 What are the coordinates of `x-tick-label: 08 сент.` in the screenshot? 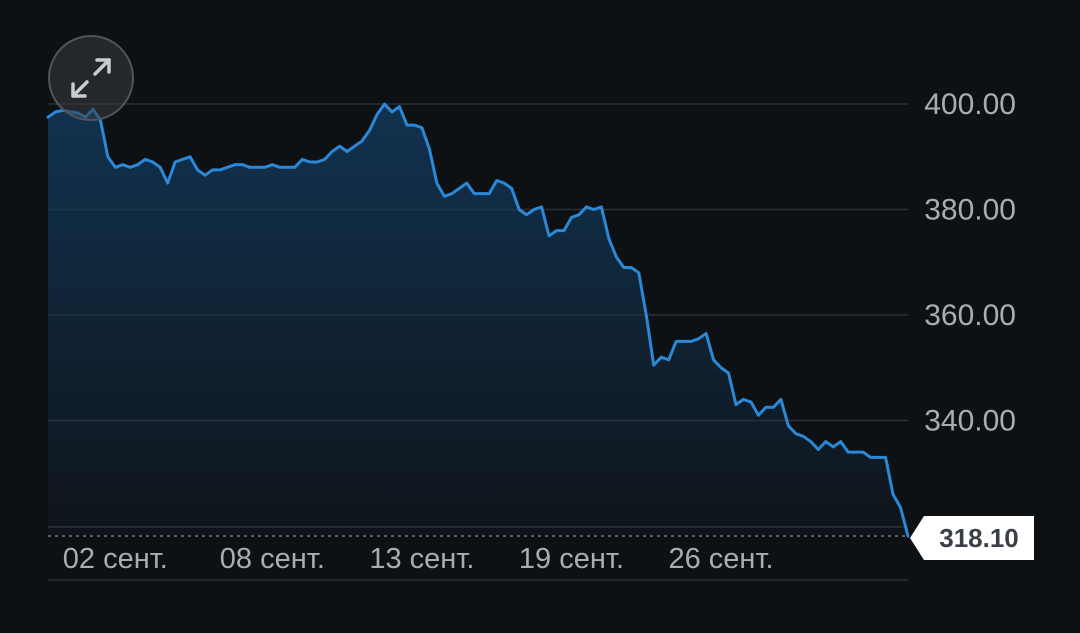 It's located at (272, 559).